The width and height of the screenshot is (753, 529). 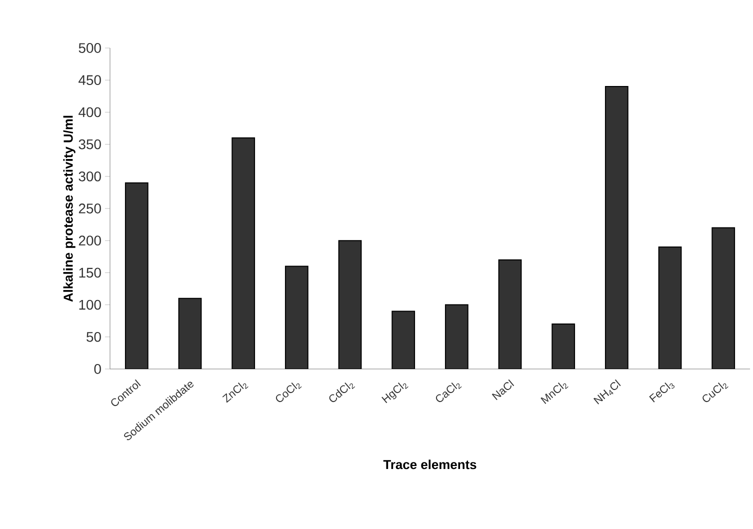 What do you see at coordinates (69, 209) in the screenshot?
I see `y-axis-title: Alkaline protease activity U/ml` at bounding box center [69, 209].